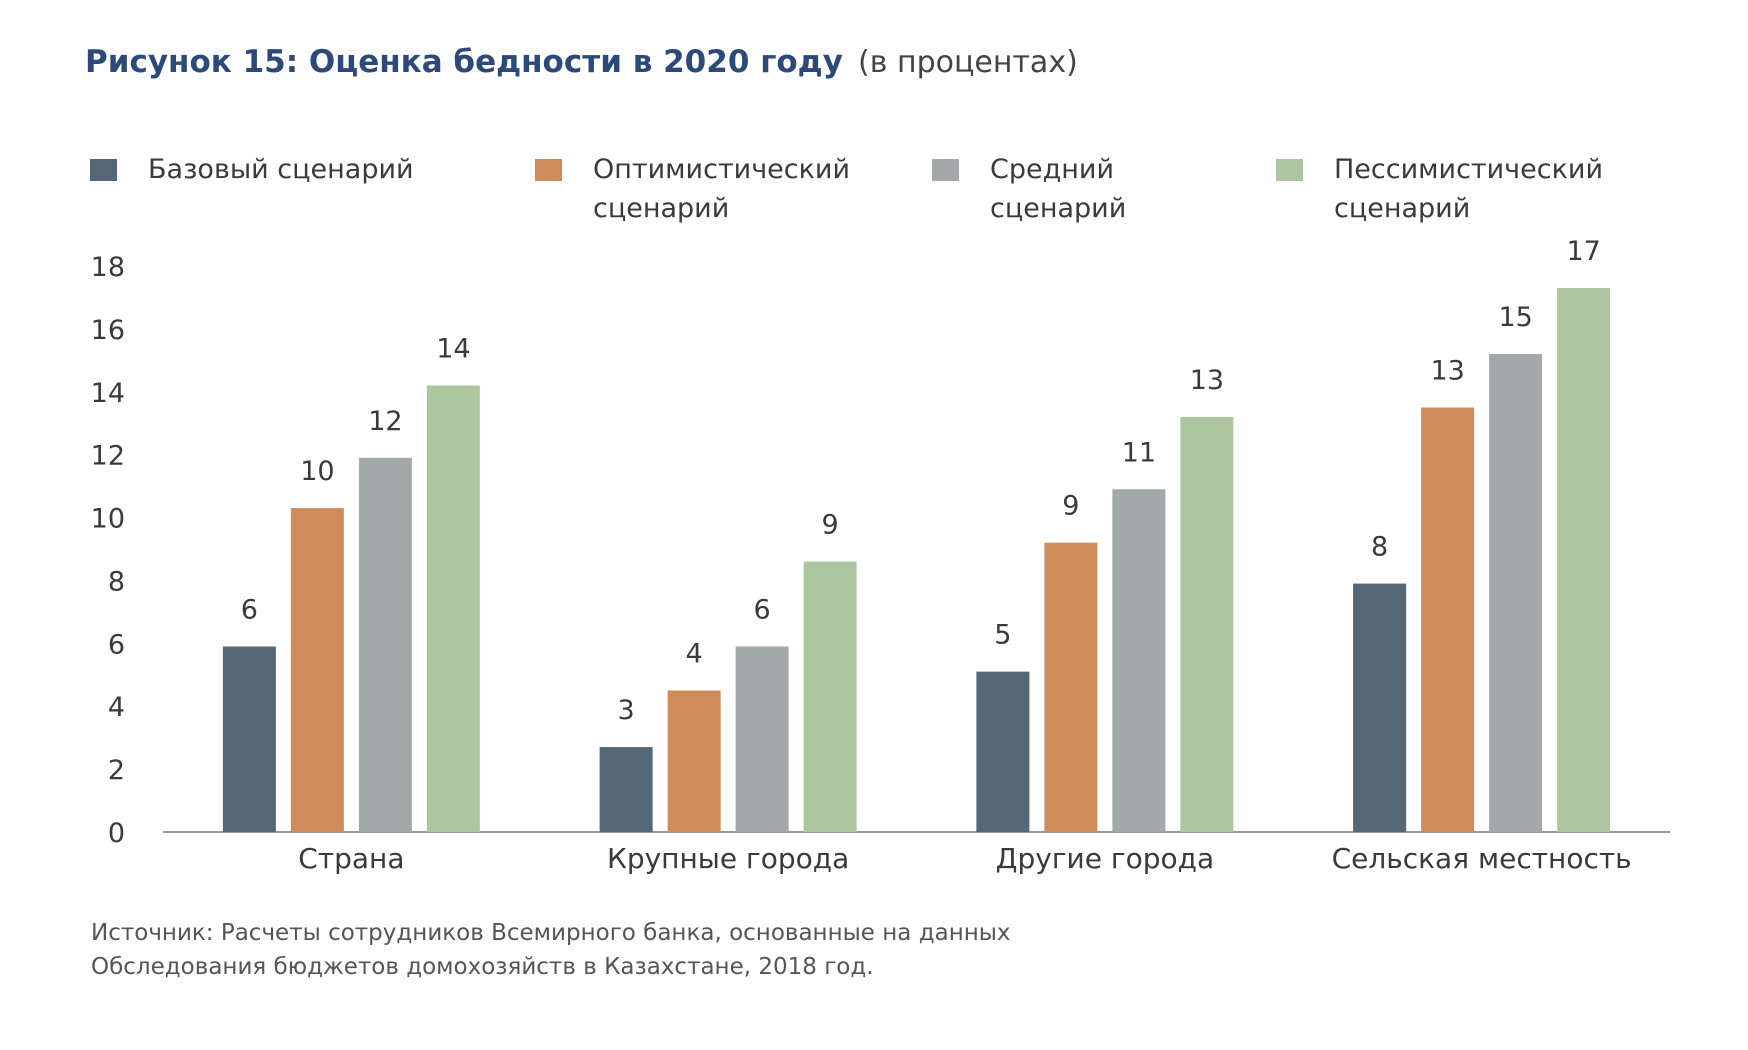 The height and width of the screenshot is (1050, 1748). I want to click on y-tick-label: 12, so click(108, 456).